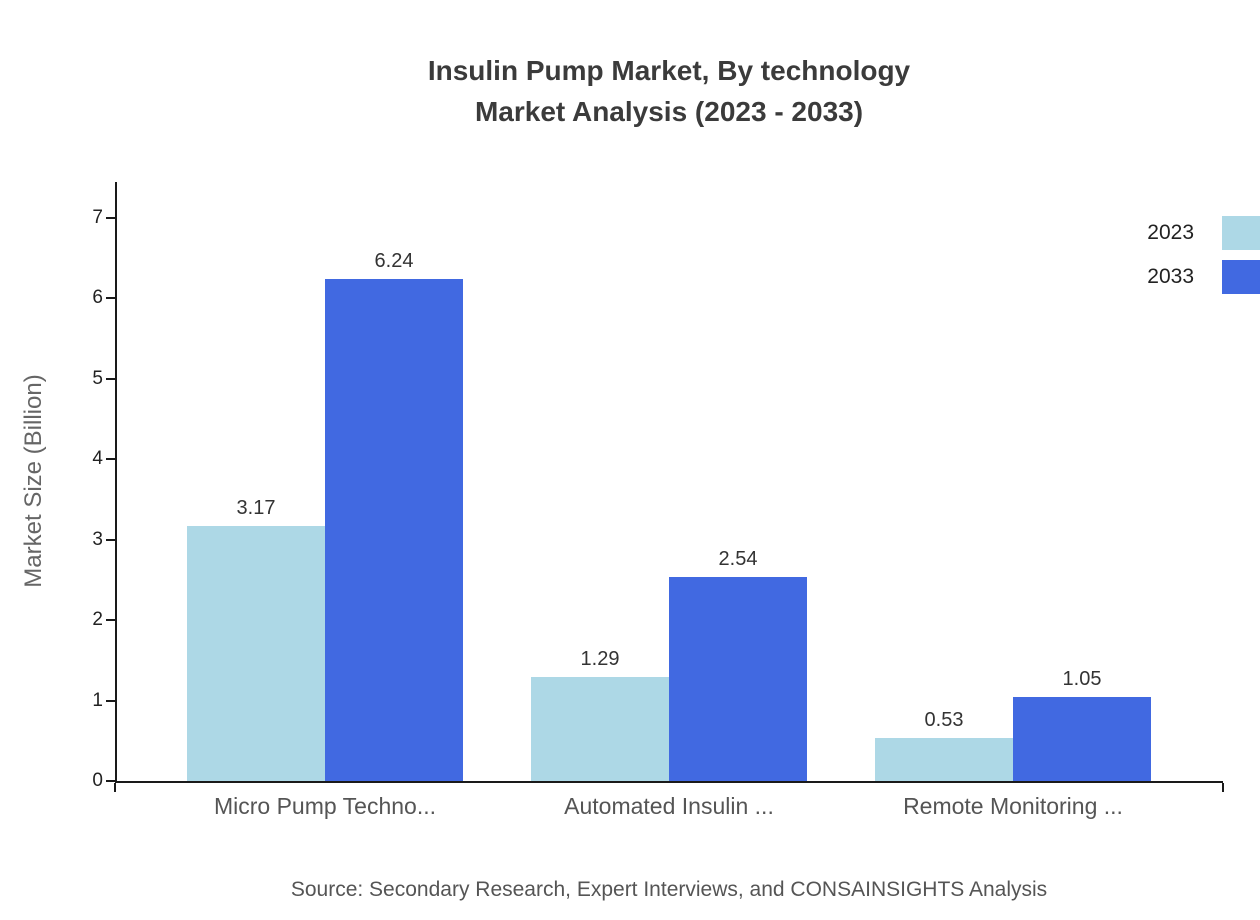 This screenshot has height=920, width=1260. Describe the element at coordinates (97, 539) in the screenshot. I see `y-tick-label: 3` at that location.